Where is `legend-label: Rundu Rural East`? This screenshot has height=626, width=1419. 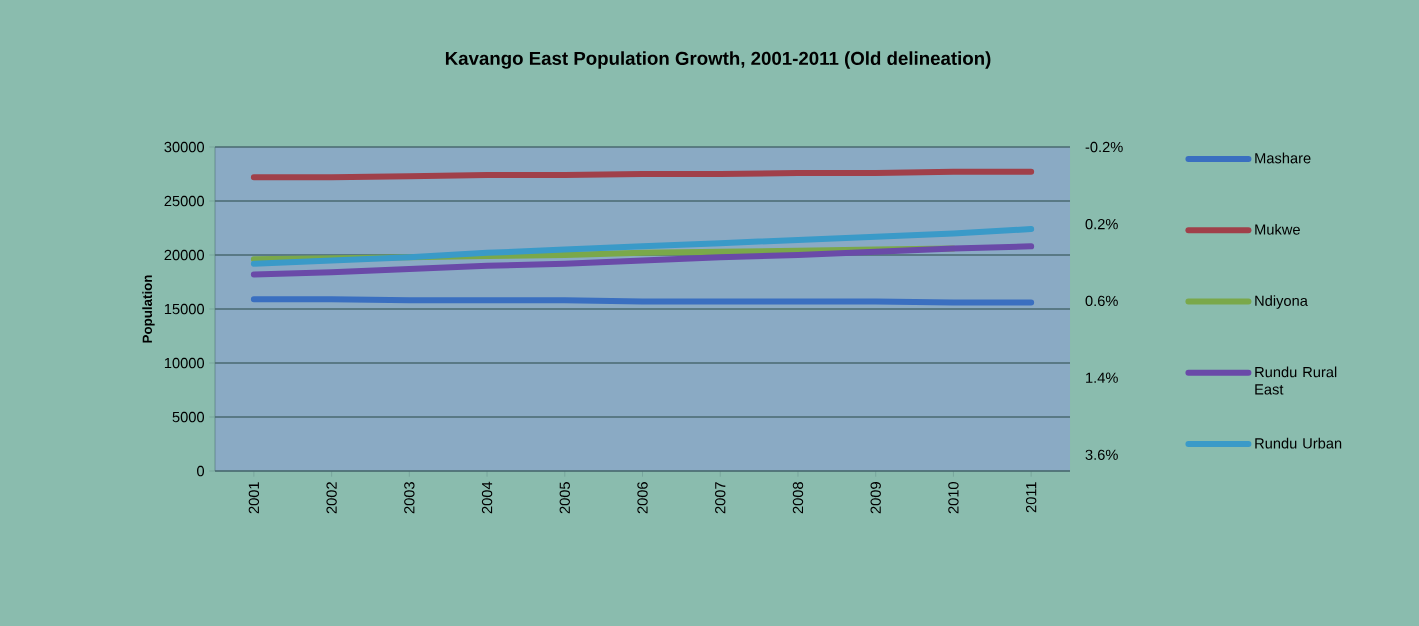 legend-label: Rundu Rural East is located at coordinates (1296, 380).